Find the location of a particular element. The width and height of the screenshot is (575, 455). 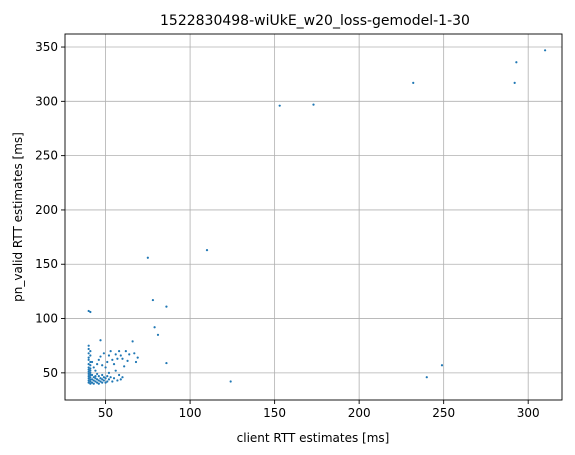

x-tick-label: 50 is located at coordinates (105, 413).